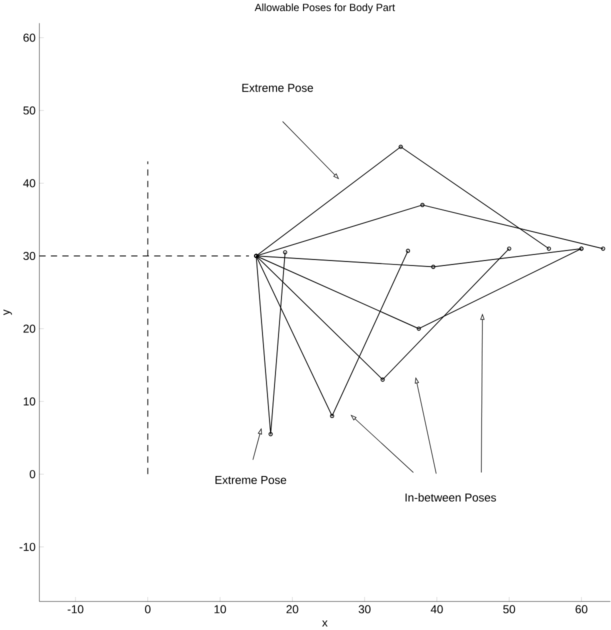  Describe the element at coordinates (582, 609) in the screenshot. I see `x-tick-label: 60` at that location.